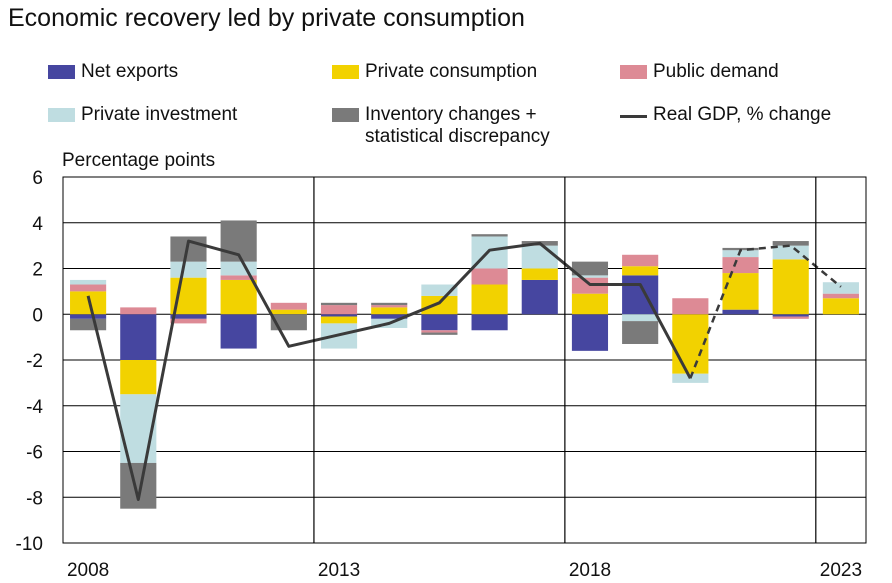  What do you see at coordinates (590, 570) in the screenshot?
I see `x-tick-label: 2018` at bounding box center [590, 570].